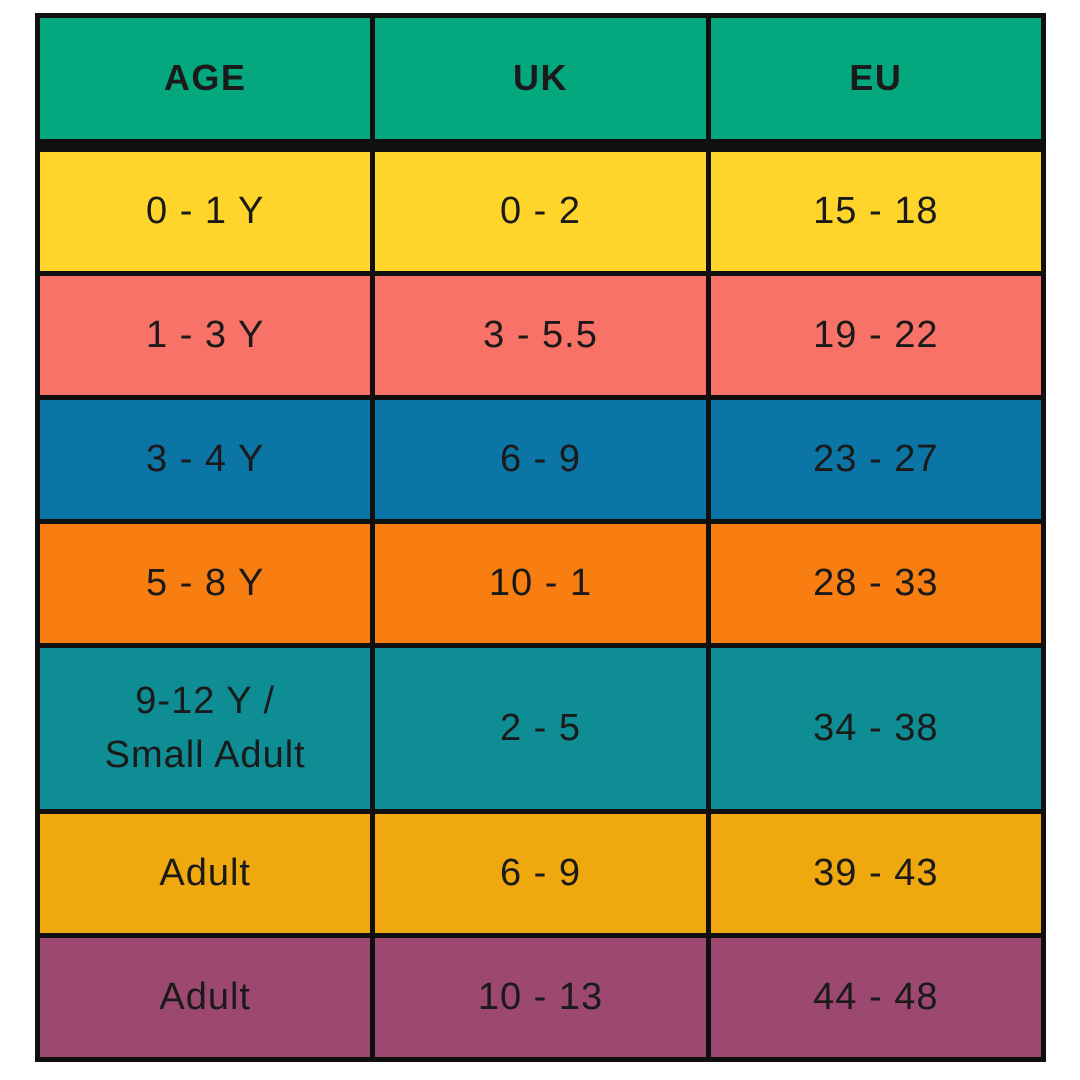 Image resolution: width=1080 pixels, height=1080 pixels. I want to click on eu-cell: 15 - 18, so click(873, 211).